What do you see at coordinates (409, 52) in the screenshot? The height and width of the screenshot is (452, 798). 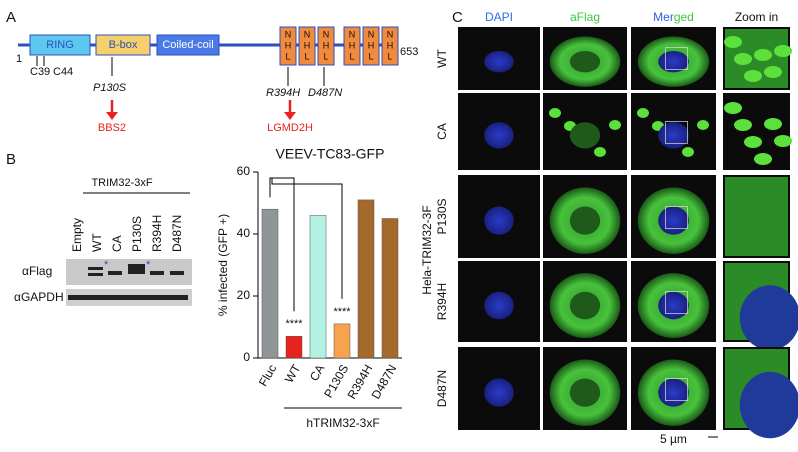 I see `residue-end: 653` at bounding box center [409, 52].